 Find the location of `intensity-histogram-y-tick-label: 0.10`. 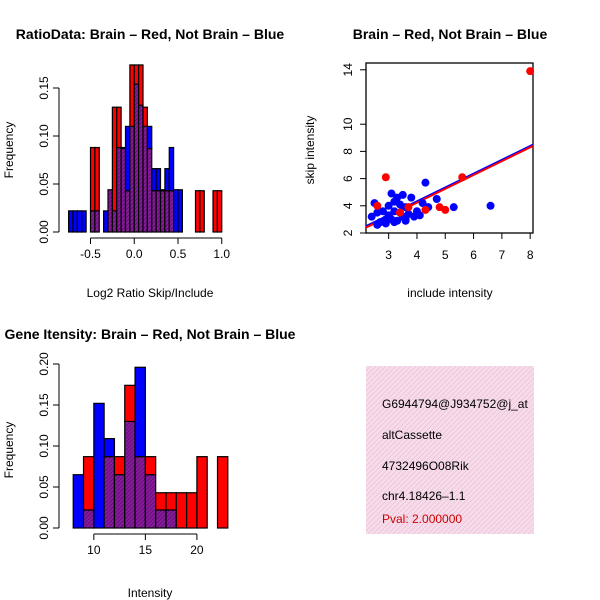

intensity-histogram-y-tick-label: 0.10 is located at coordinates (44, 446).